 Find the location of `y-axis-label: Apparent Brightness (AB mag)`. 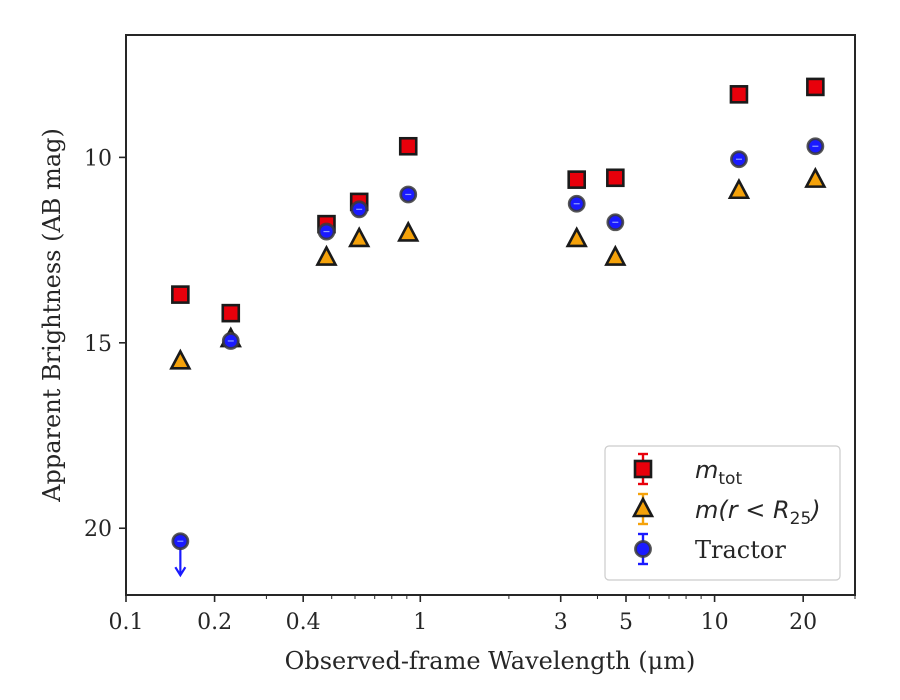

y-axis-label: Apparent Brightness (AB mag) is located at coordinates (52, 315).